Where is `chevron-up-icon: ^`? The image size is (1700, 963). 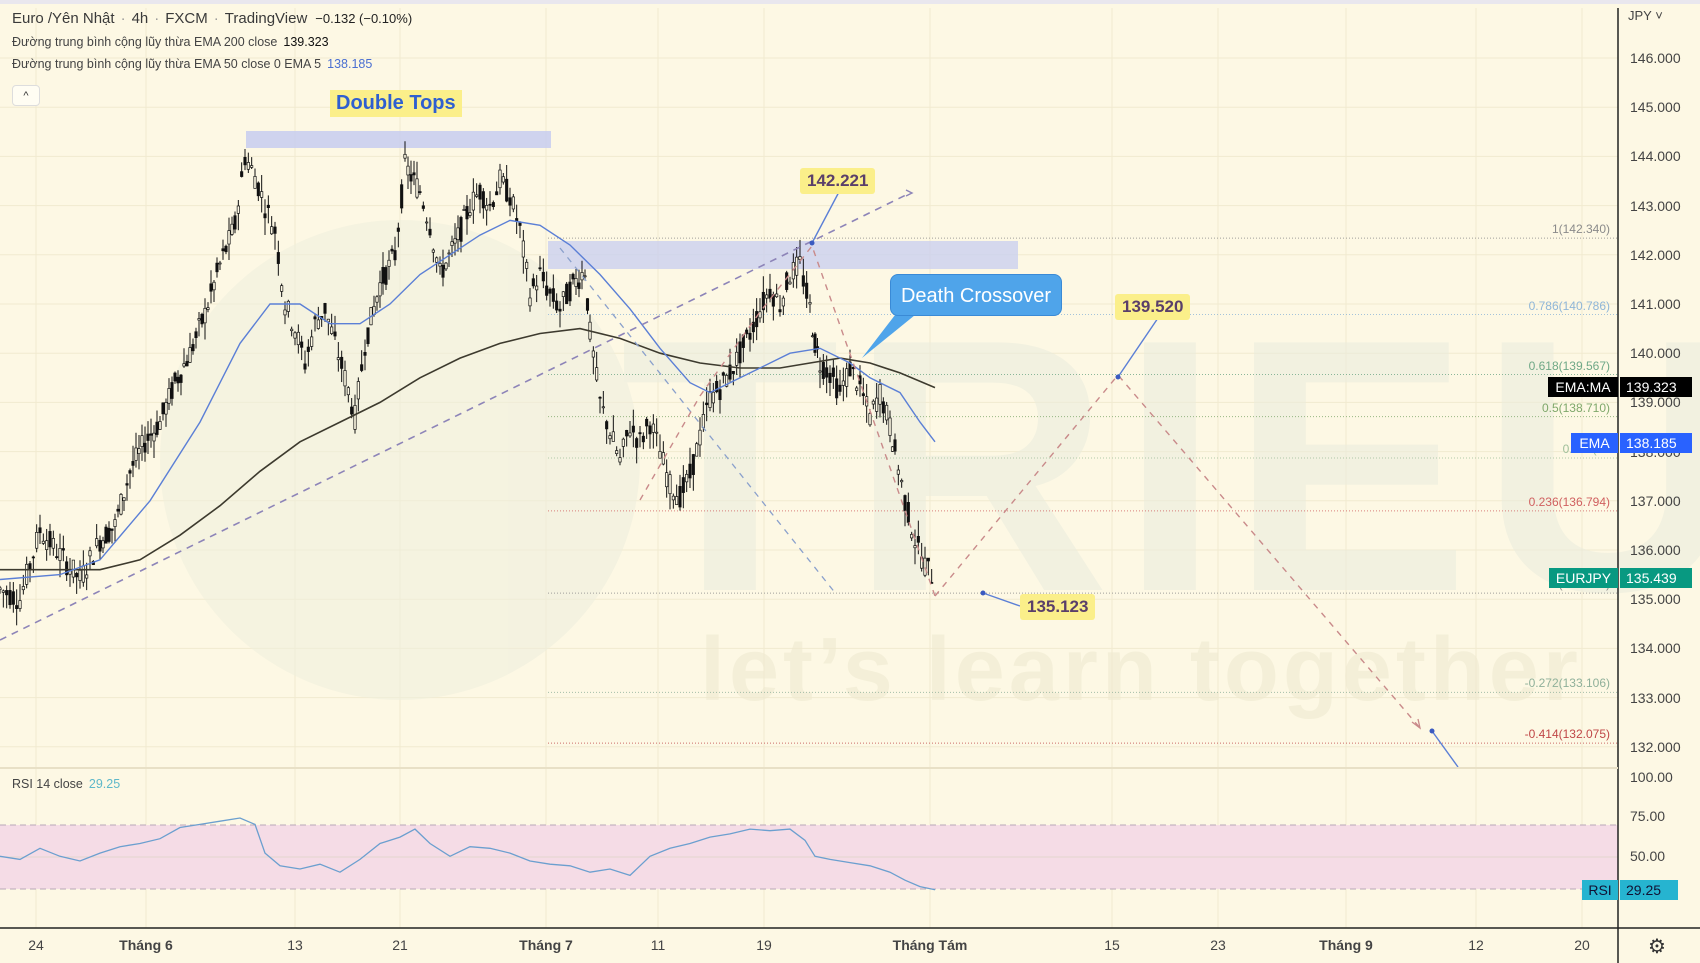 chevron-up-icon: ^ is located at coordinates (26, 95).